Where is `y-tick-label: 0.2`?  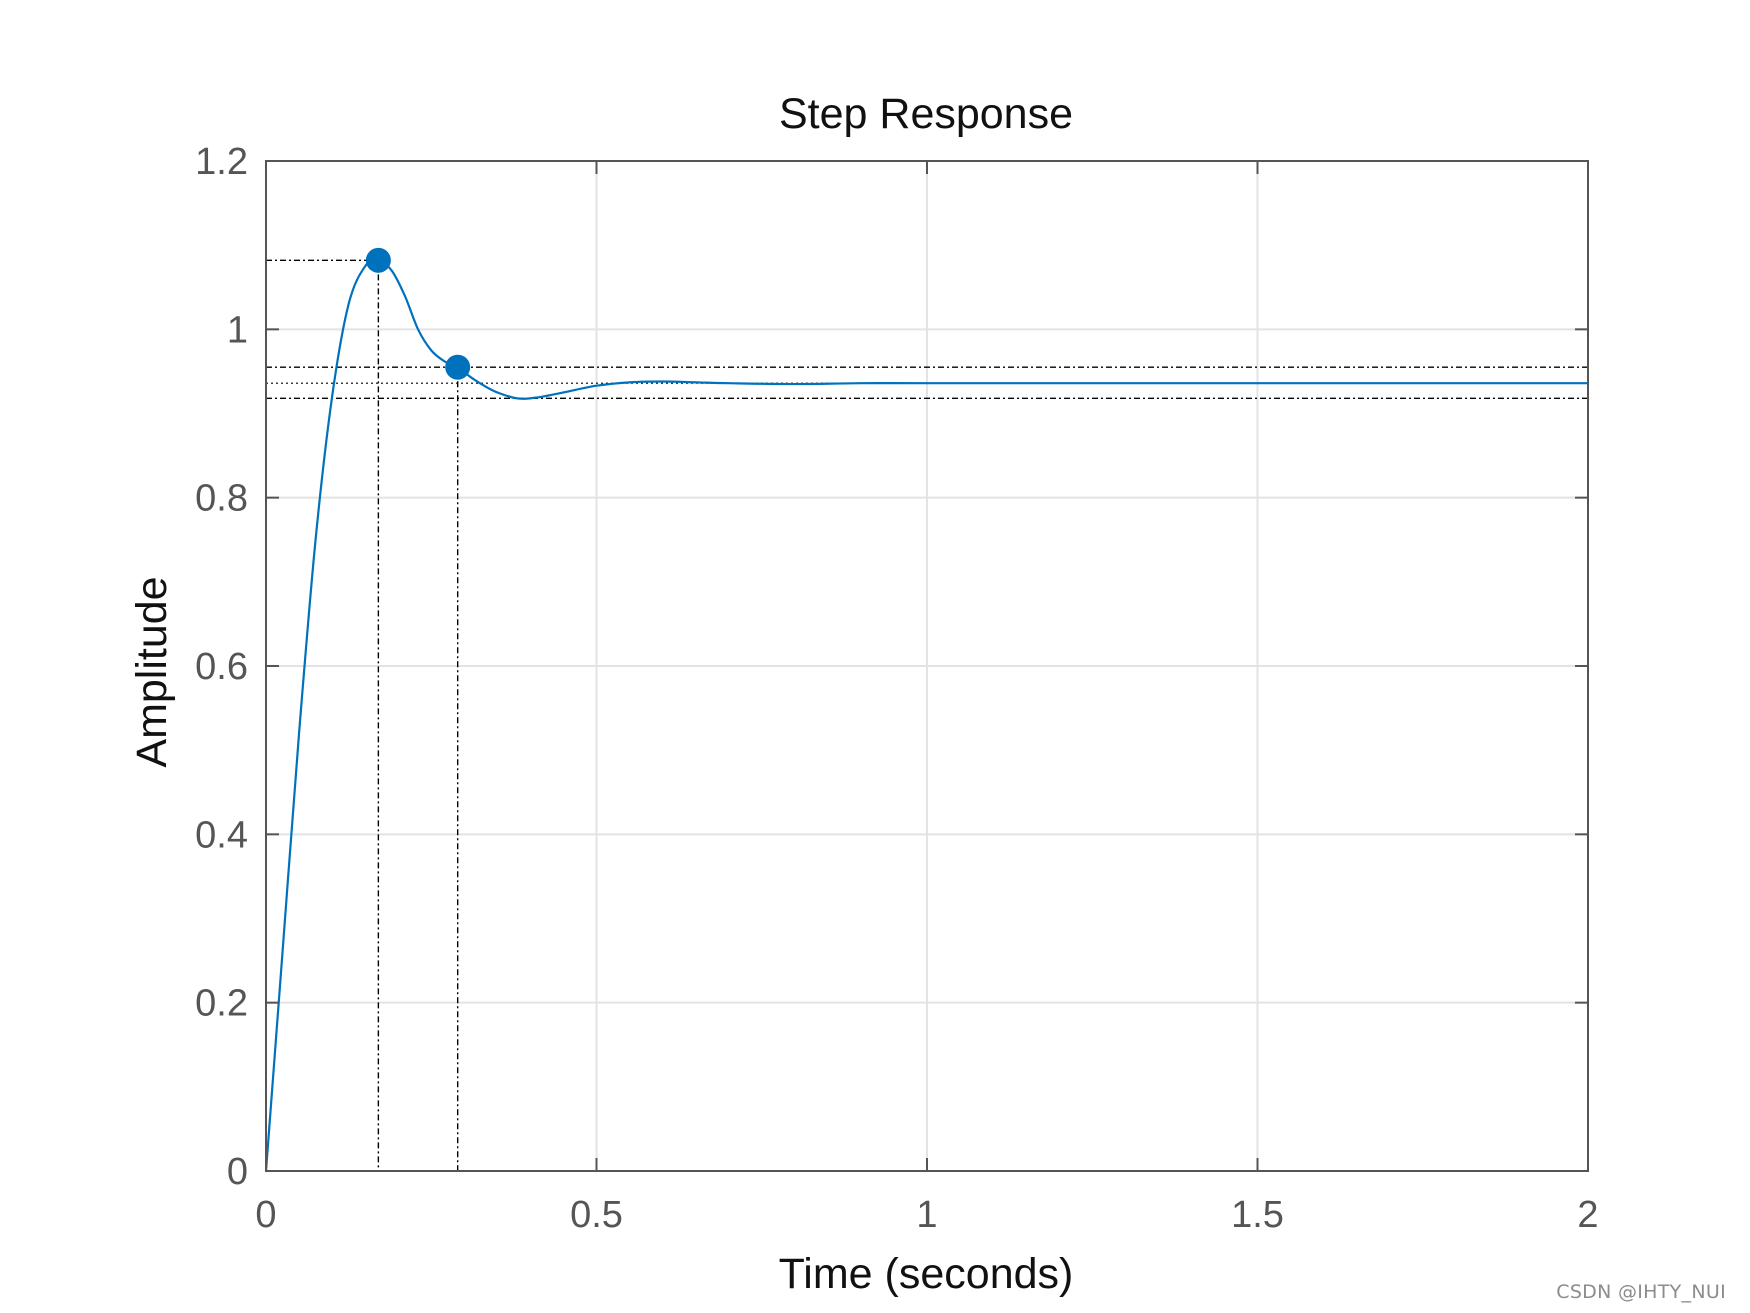 y-tick-label: 0.2 is located at coordinates (221, 1004).